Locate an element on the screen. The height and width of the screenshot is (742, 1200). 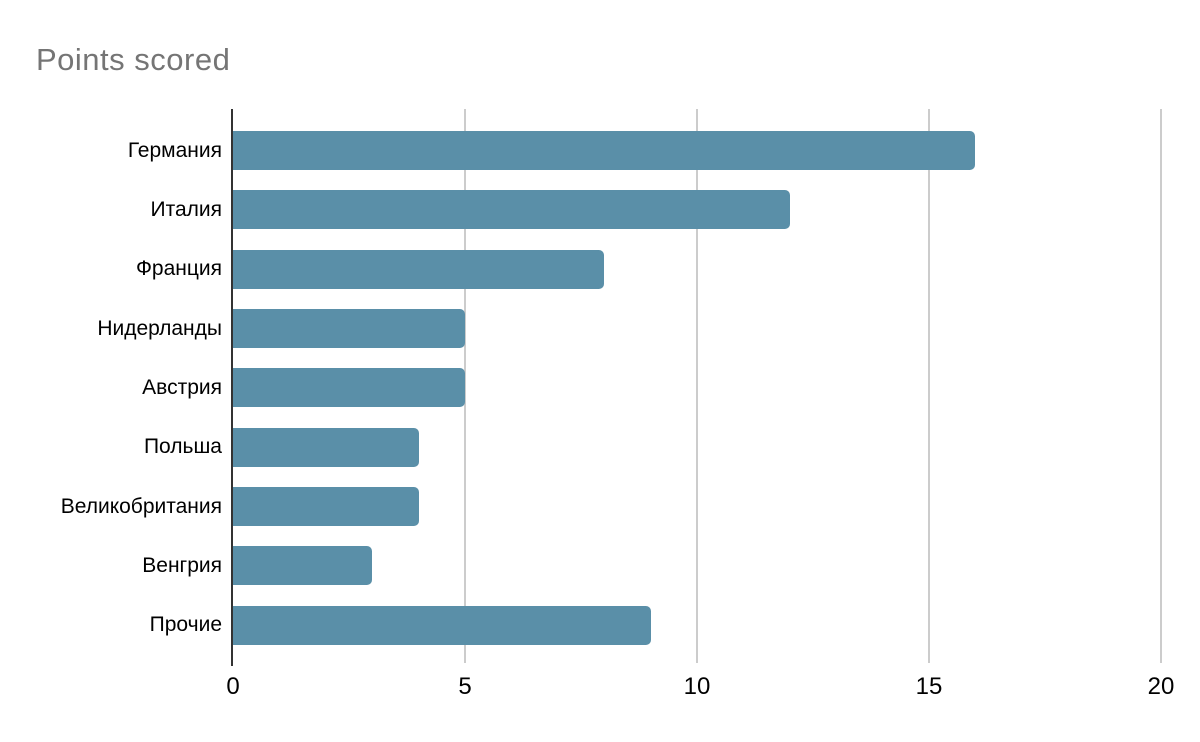
category-label: Нидерланды is located at coordinates (159, 328).